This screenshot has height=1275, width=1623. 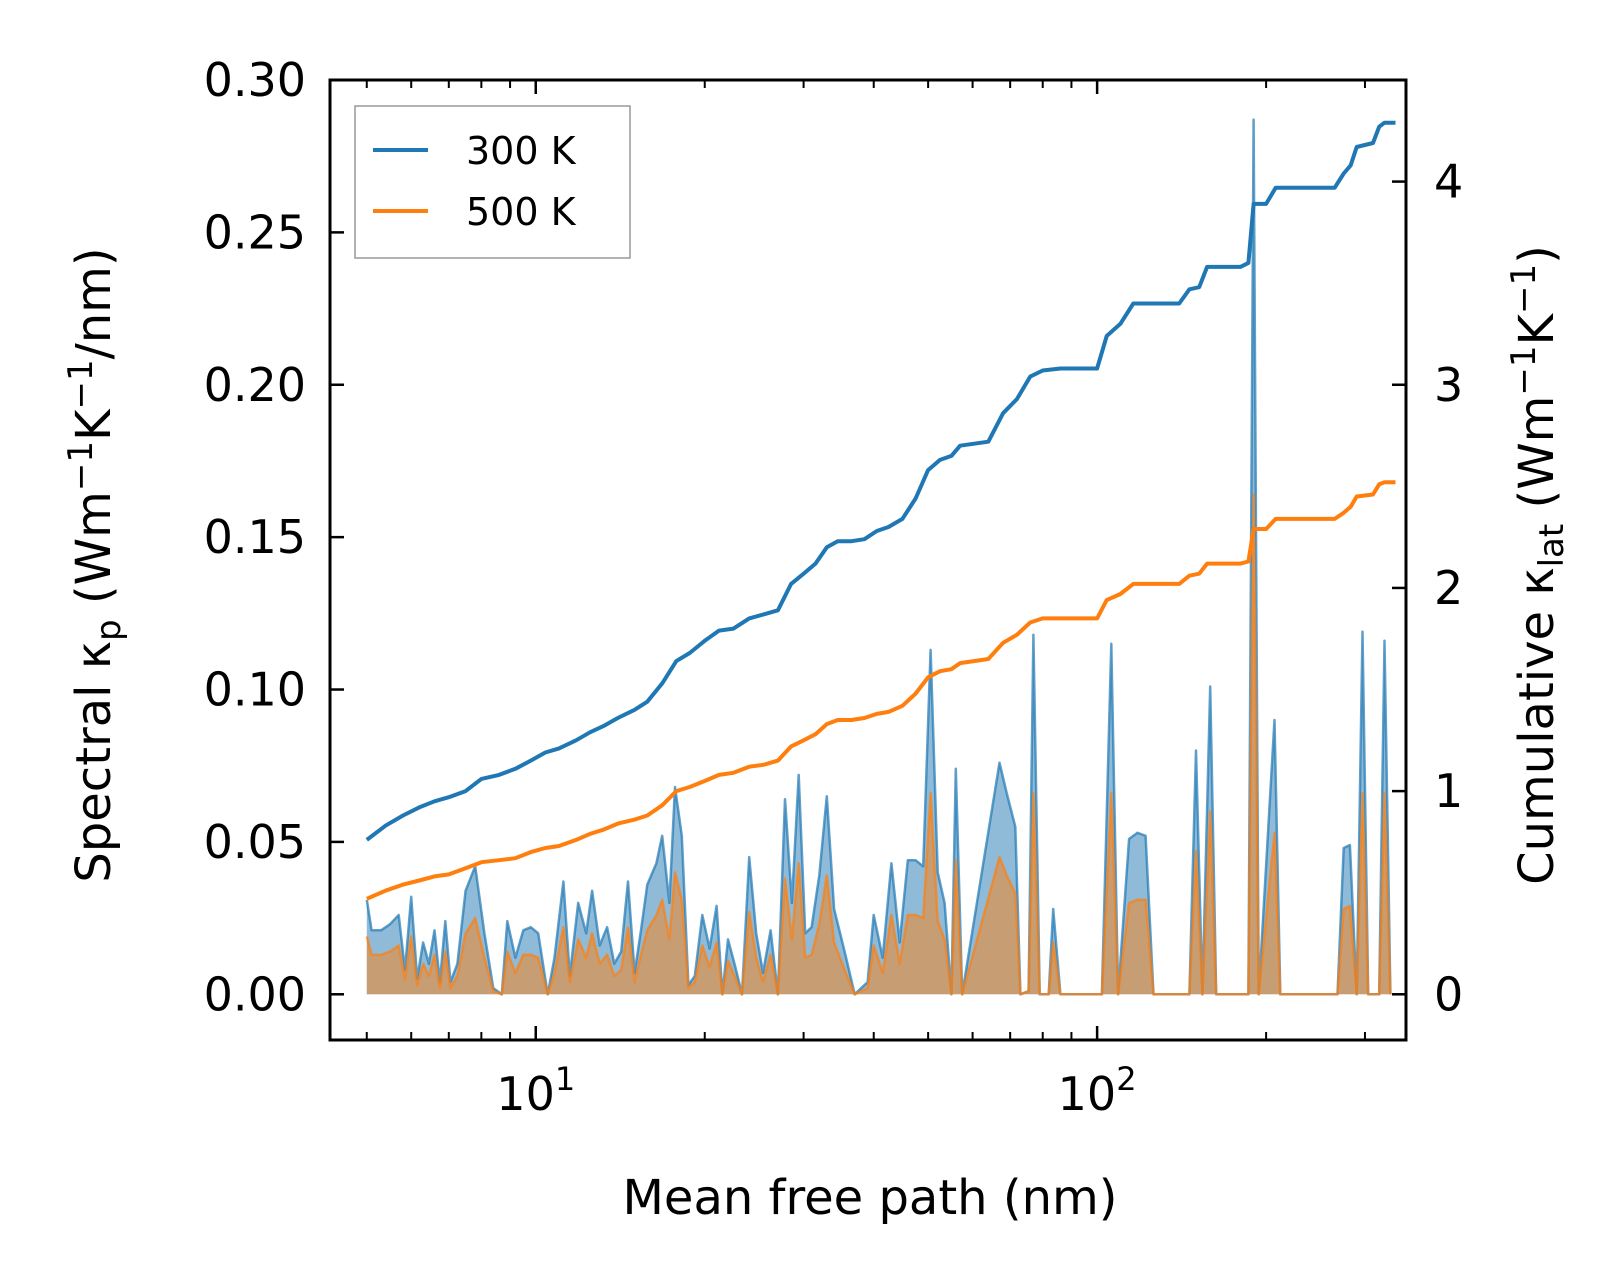 I want to click on legend-label-300k: 300 K, so click(x=521, y=151).